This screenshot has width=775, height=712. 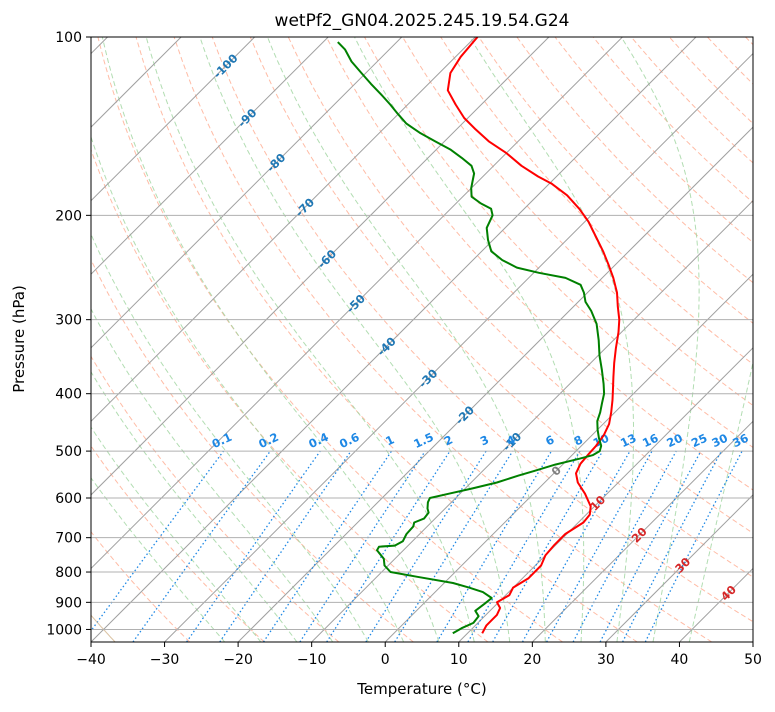 I want to click on x-tick-label: 10, so click(x=459, y=660).